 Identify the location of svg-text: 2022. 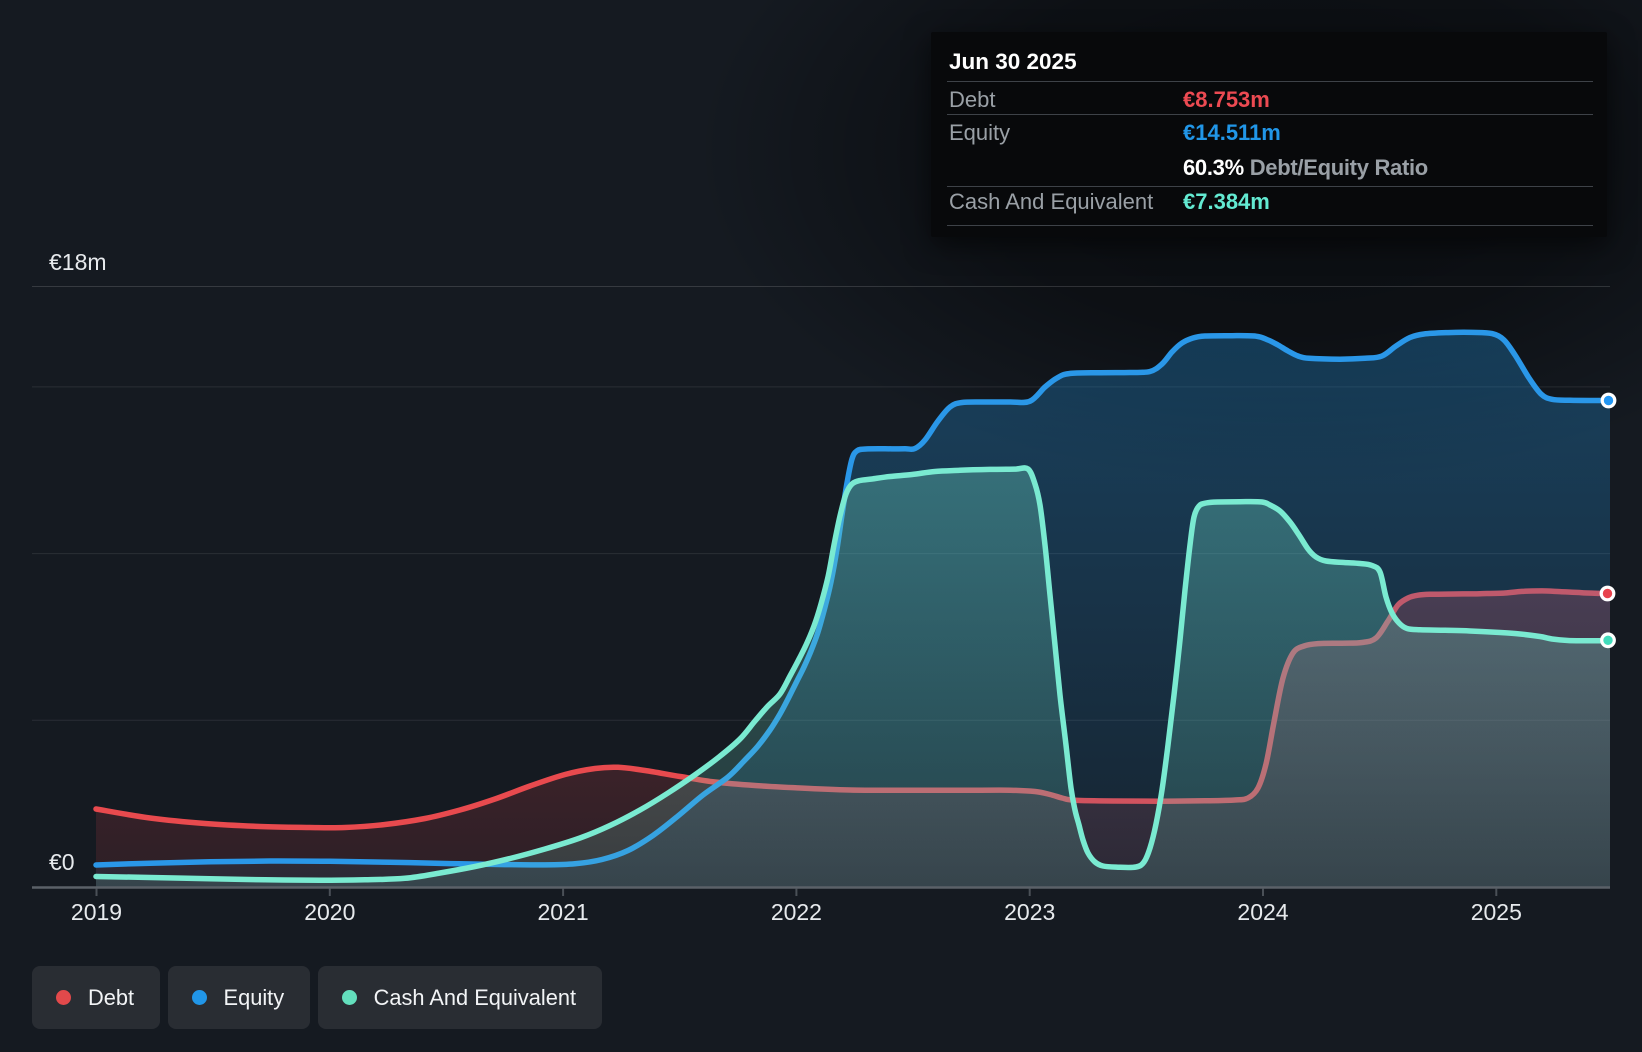
(796, 912).